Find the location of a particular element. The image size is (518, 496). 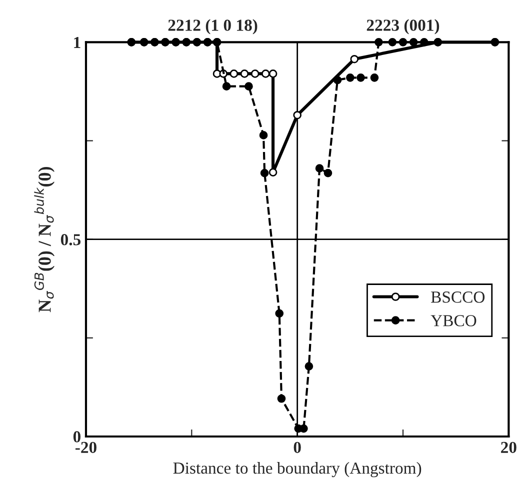

legend-label: BSCCO is located at coordinates (458, 297).